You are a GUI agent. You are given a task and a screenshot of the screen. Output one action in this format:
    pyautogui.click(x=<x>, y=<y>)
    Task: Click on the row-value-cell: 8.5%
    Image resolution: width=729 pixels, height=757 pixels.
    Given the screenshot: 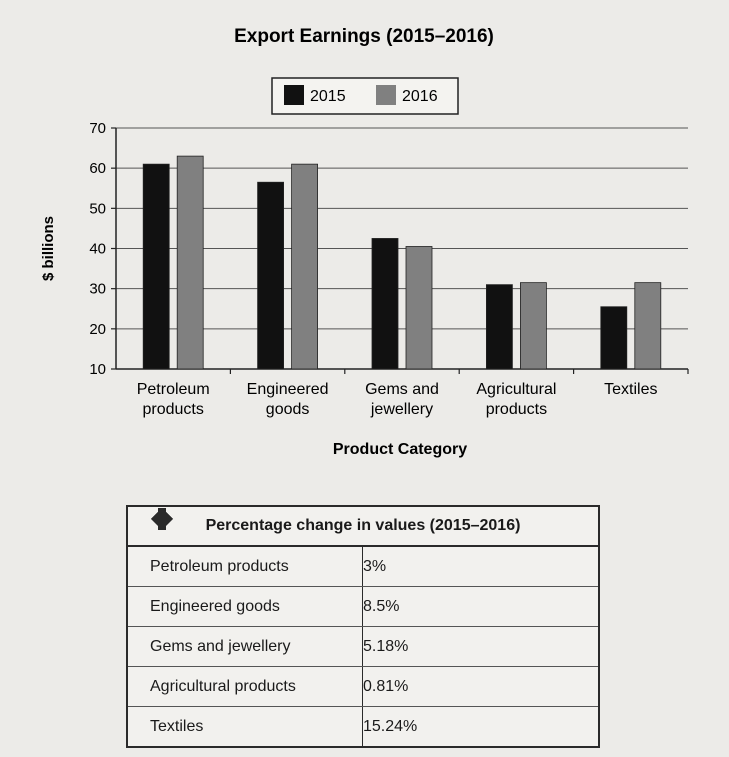 What is the action you would take?
    pyautogui.click(x=374, y=567)
    